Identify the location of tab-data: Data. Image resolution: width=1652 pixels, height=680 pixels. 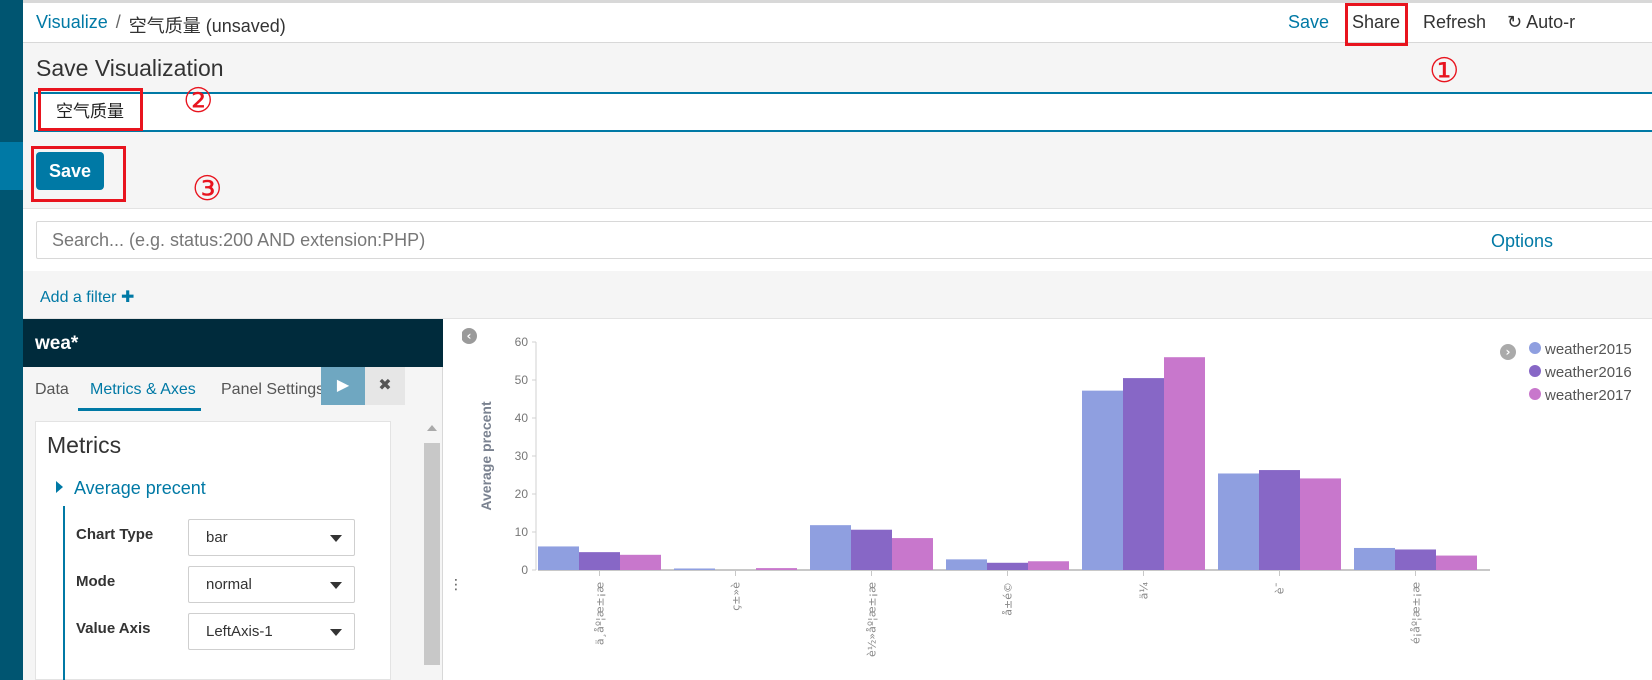
(52, 389).